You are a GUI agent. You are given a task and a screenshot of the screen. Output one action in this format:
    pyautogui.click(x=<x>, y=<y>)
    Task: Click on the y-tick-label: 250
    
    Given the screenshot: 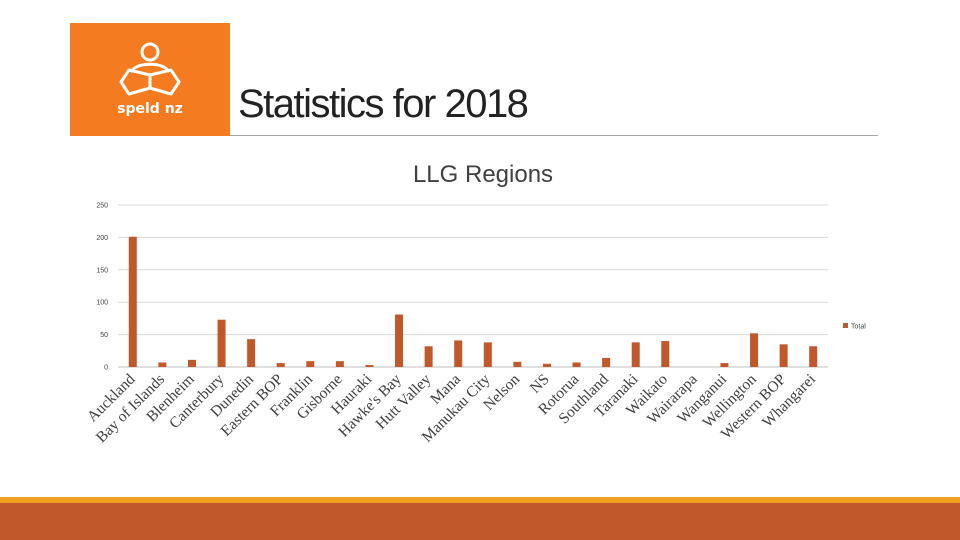 What is the action you would take?
    pyautogui.click(x=102, y=206)
    